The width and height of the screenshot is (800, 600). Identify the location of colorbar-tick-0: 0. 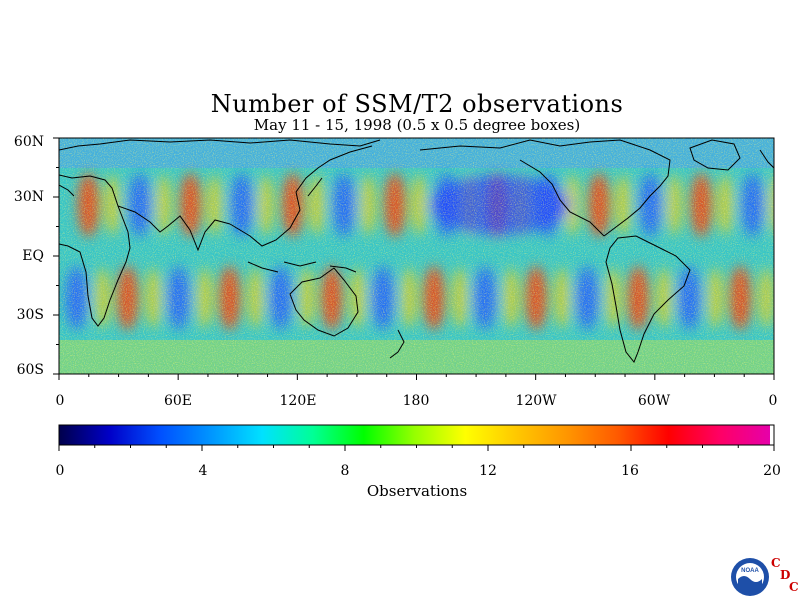
(60, 471).